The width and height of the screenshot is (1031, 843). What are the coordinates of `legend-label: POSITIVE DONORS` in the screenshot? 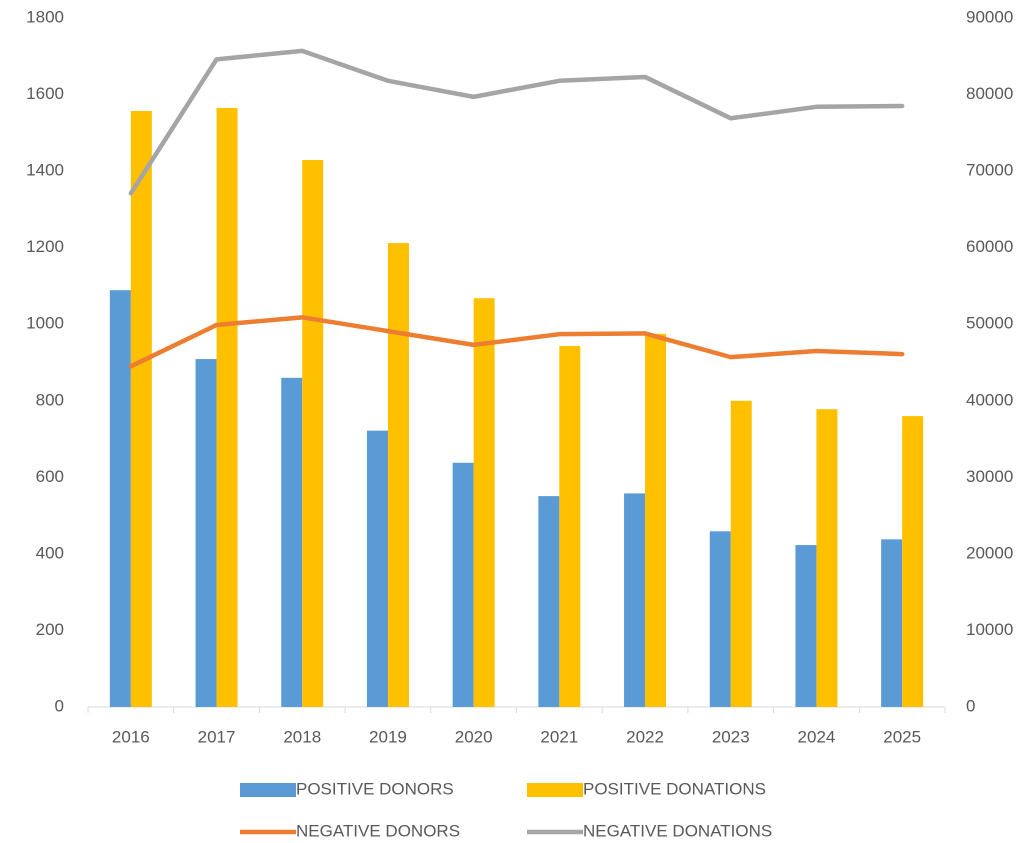 It's located at (375, 788).